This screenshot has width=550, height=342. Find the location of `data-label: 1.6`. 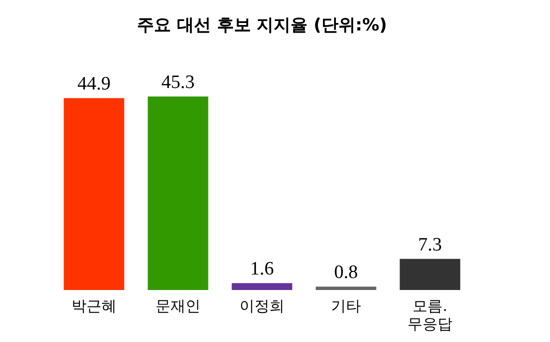

data-label: 1.6 is located at coordinates (262, 269).